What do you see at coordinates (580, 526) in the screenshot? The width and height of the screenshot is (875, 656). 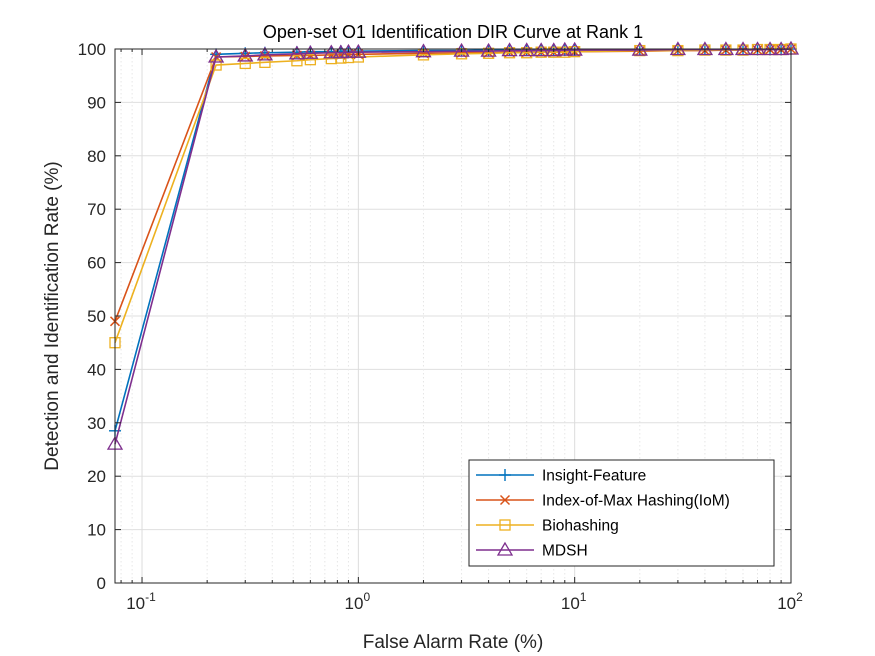 I see `legend-label: Biohashing` at bounding box center [580, 526].